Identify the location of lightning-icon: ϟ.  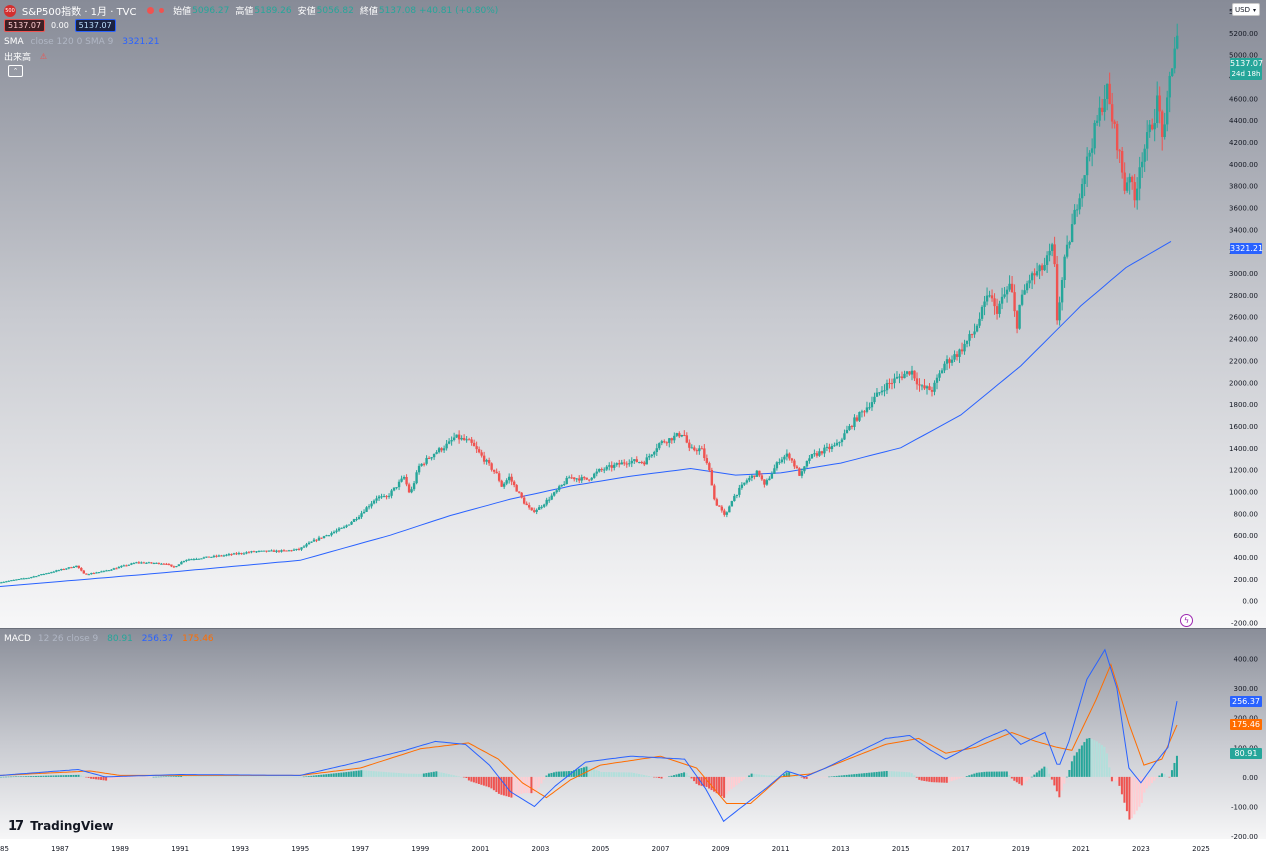
(1186, 620).